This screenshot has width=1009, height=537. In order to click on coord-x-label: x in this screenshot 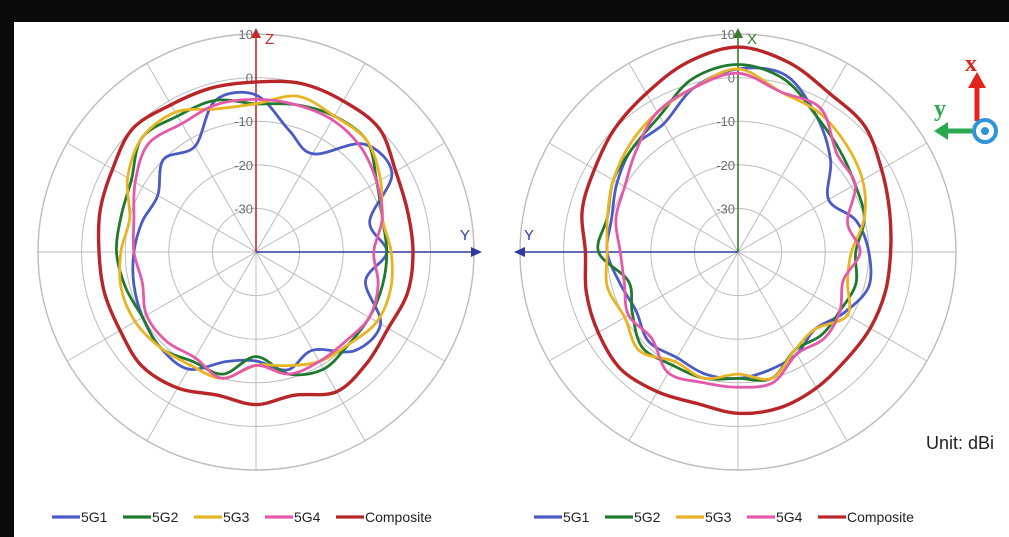, I will do `click(971, 64)`.